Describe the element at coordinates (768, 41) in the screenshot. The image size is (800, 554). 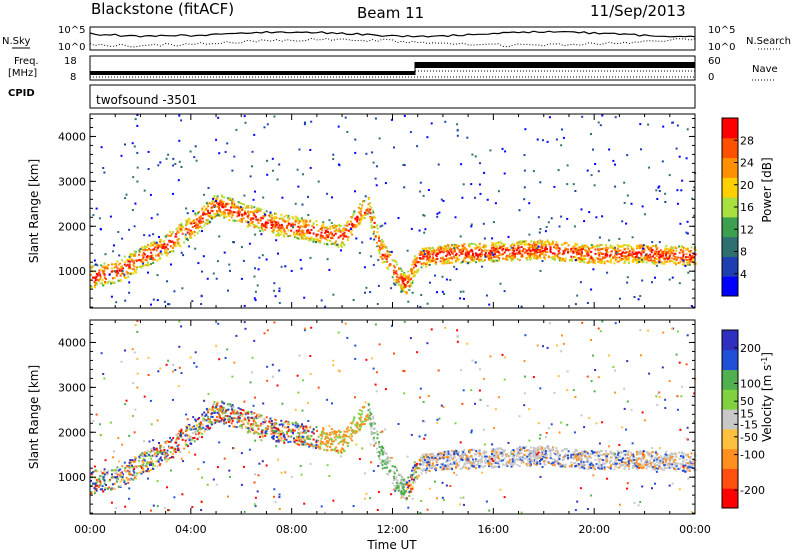
I see `noise-search-label: N.Search` at that location.